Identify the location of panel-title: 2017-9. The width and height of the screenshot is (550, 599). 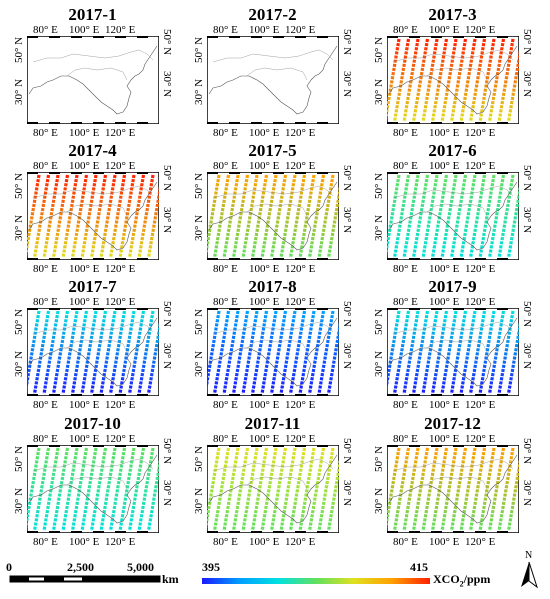
(452, 286).